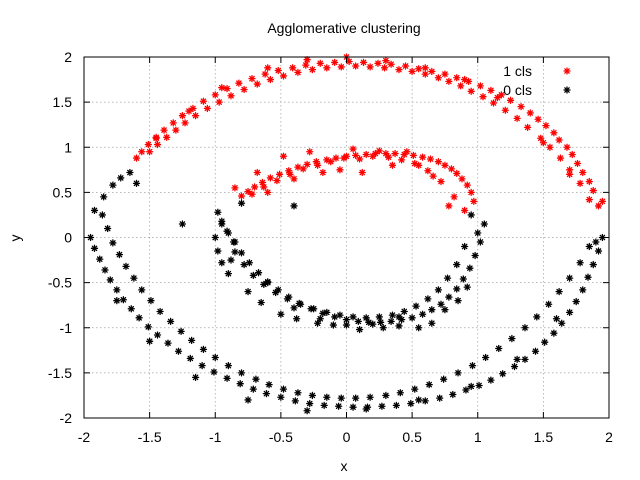 The image size is (640, 480). I want to click on x-tick-label: -1, so click(215, 437).